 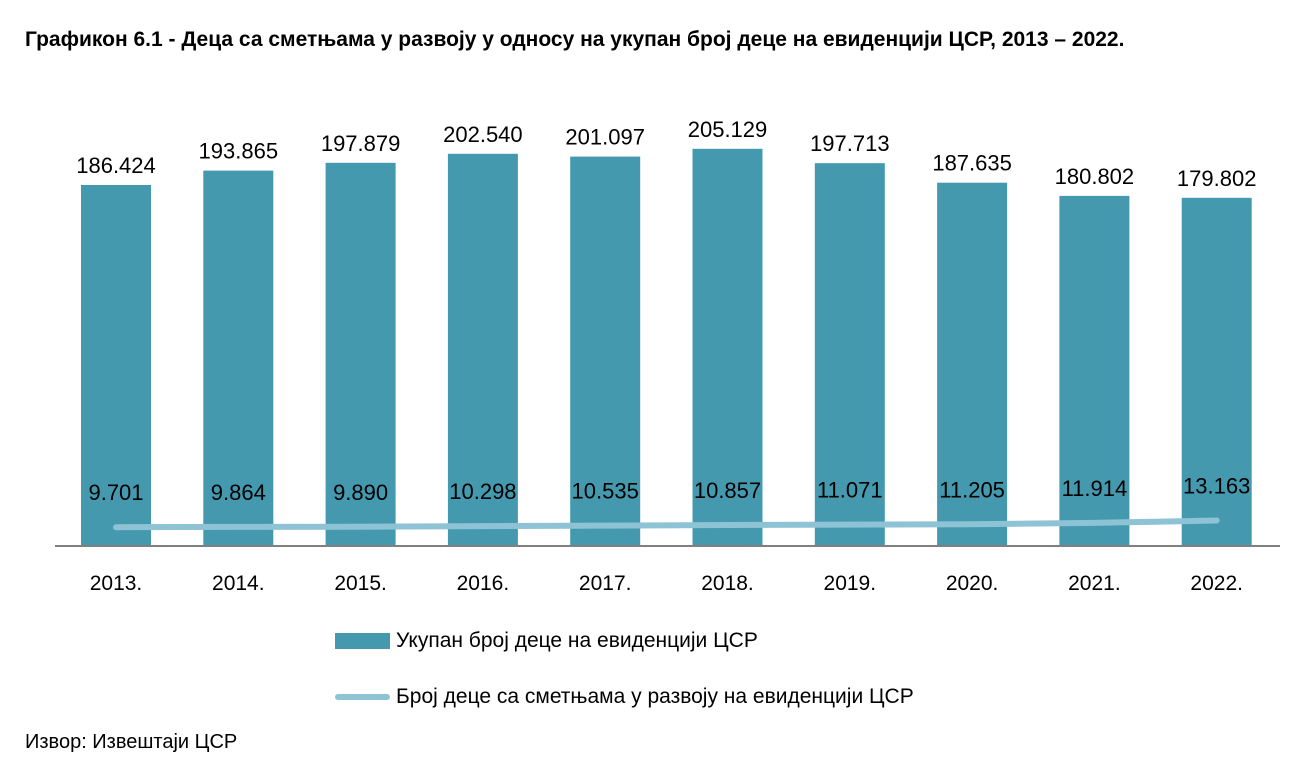 What do you see at coordinates (131, 742) in the screenshot?
I see `source-note: Извор: Извештаји ЦСР` at bounding box center [131, 742].